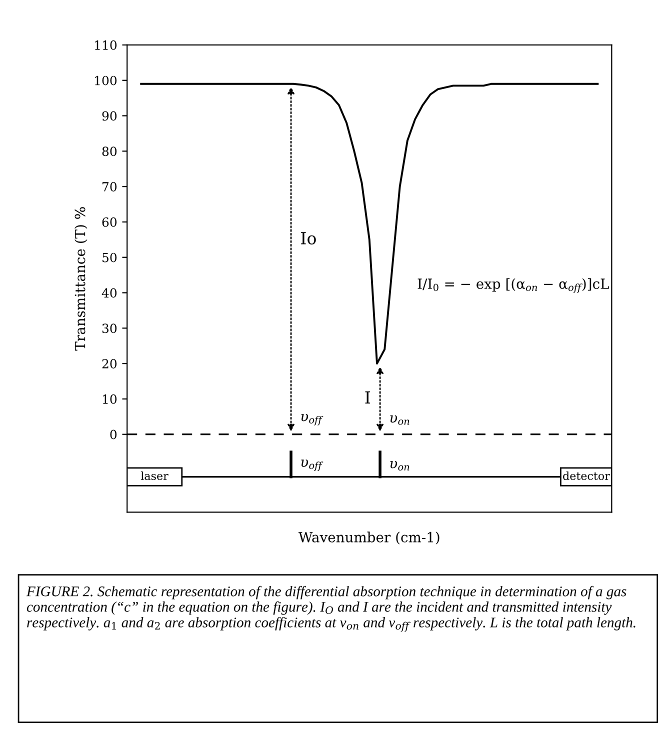 This screenshot has height=737, width=662. I want to click on y-tick-label: 90, so click(109, 116).